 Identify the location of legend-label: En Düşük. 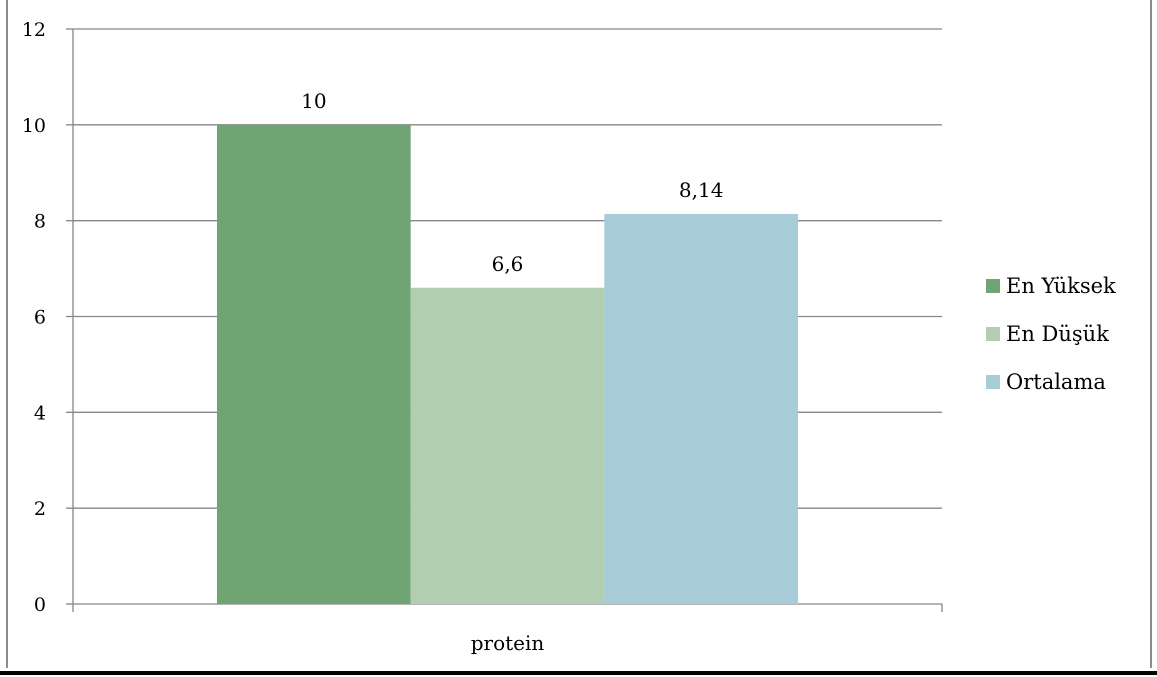
(1057, 334).